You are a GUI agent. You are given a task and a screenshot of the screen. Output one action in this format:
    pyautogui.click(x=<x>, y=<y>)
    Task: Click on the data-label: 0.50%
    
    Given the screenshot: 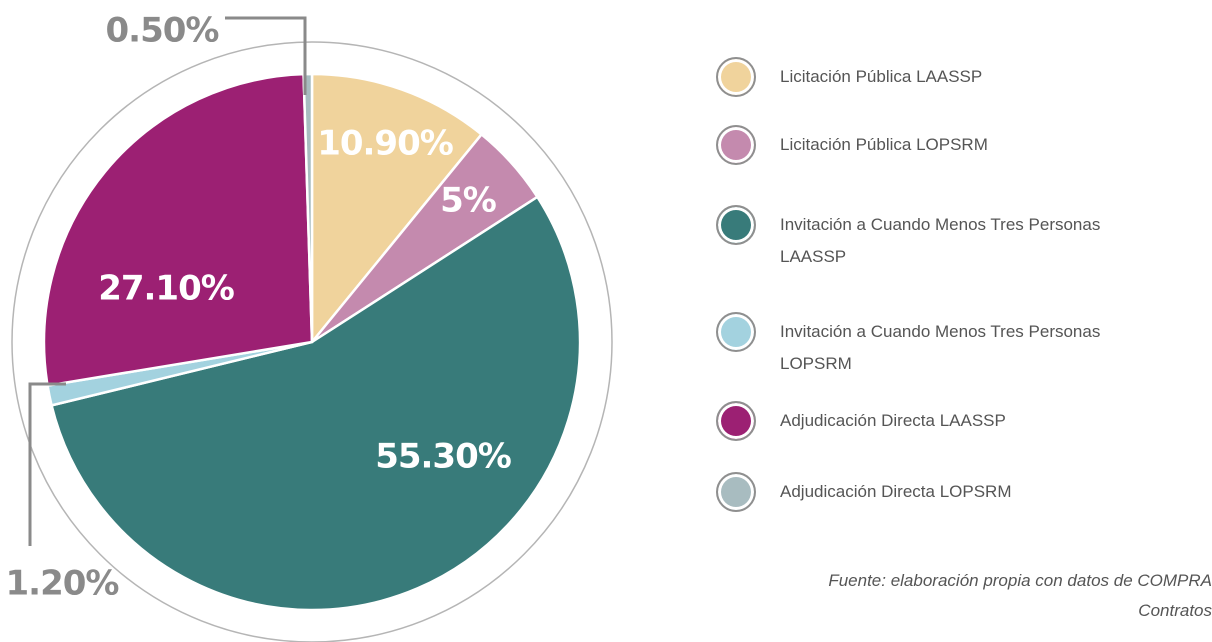 What is the action you would take?
    pyautogui.click(x=162, y=31)
    